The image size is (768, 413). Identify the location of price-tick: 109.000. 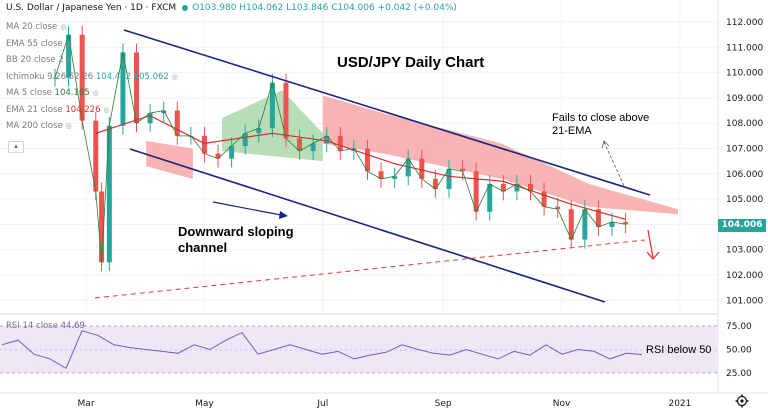
(744, 99).